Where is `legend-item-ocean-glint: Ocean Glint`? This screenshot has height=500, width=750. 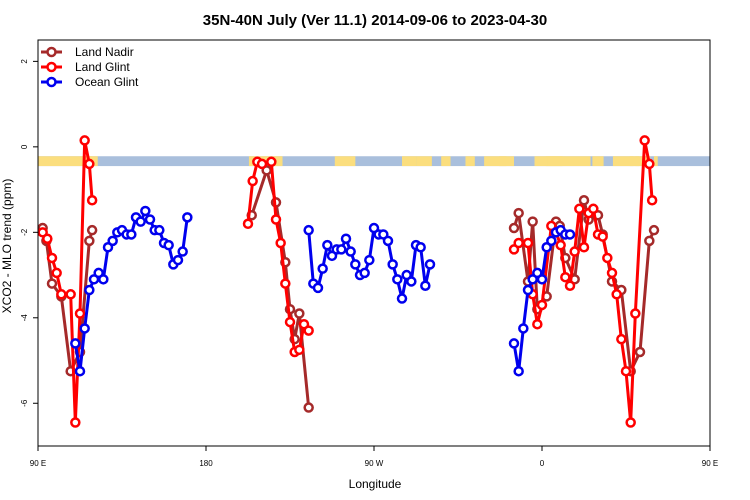 legend-item-ocean-glint: Ocean Glint is located at coordinates (90, 82).